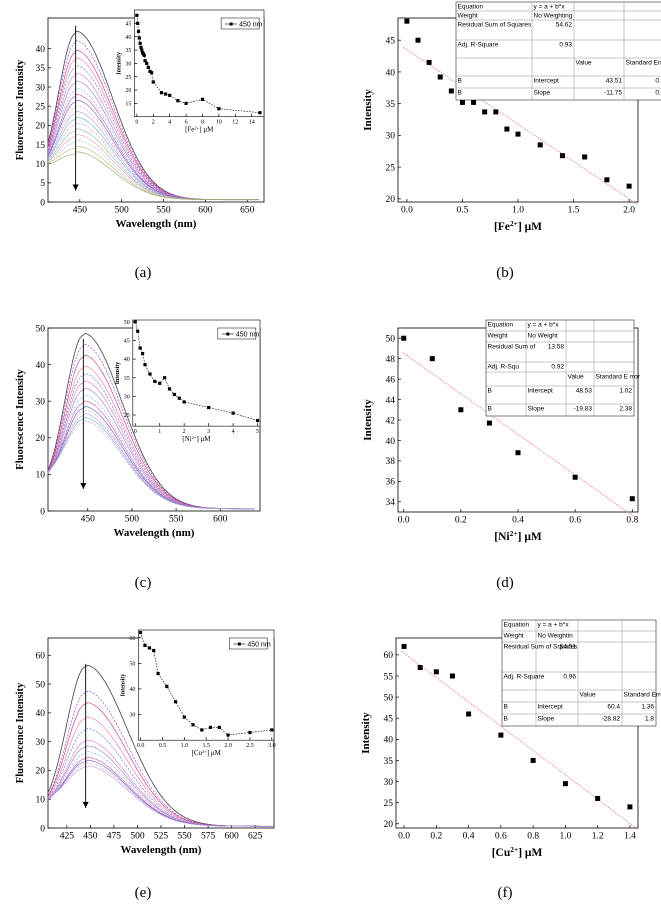  I want to click on chart-e-x-tick-label: 500, so click(137, 837).